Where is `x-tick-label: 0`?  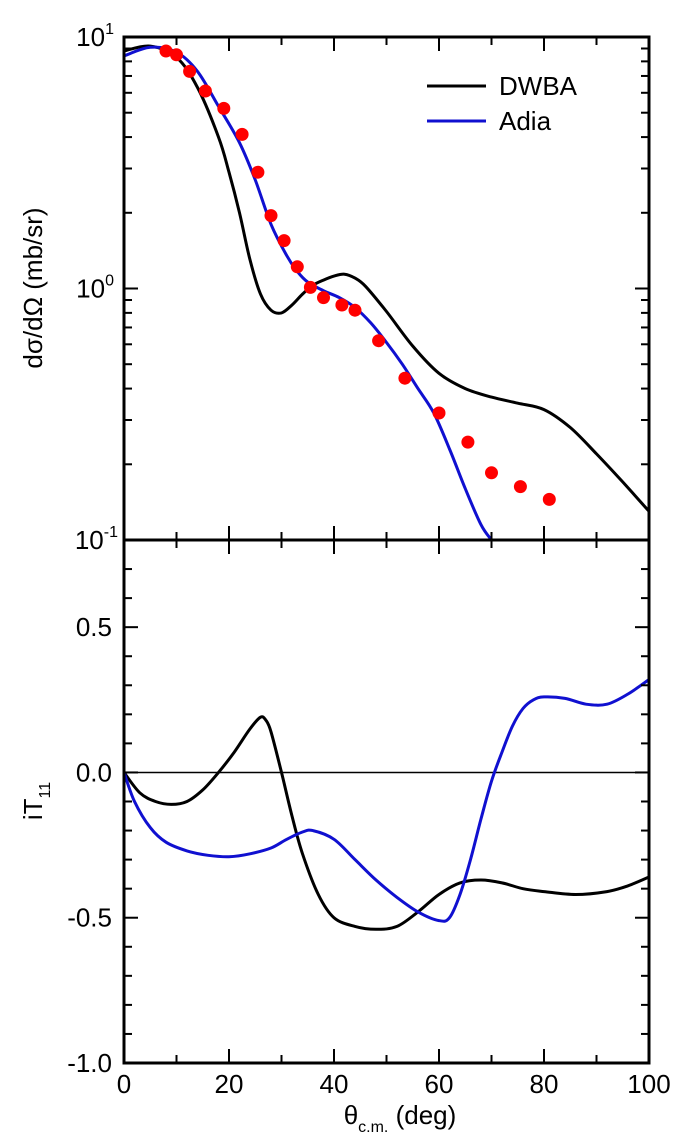
x-tick-label: 0 is located at coordinates (124, 1084).